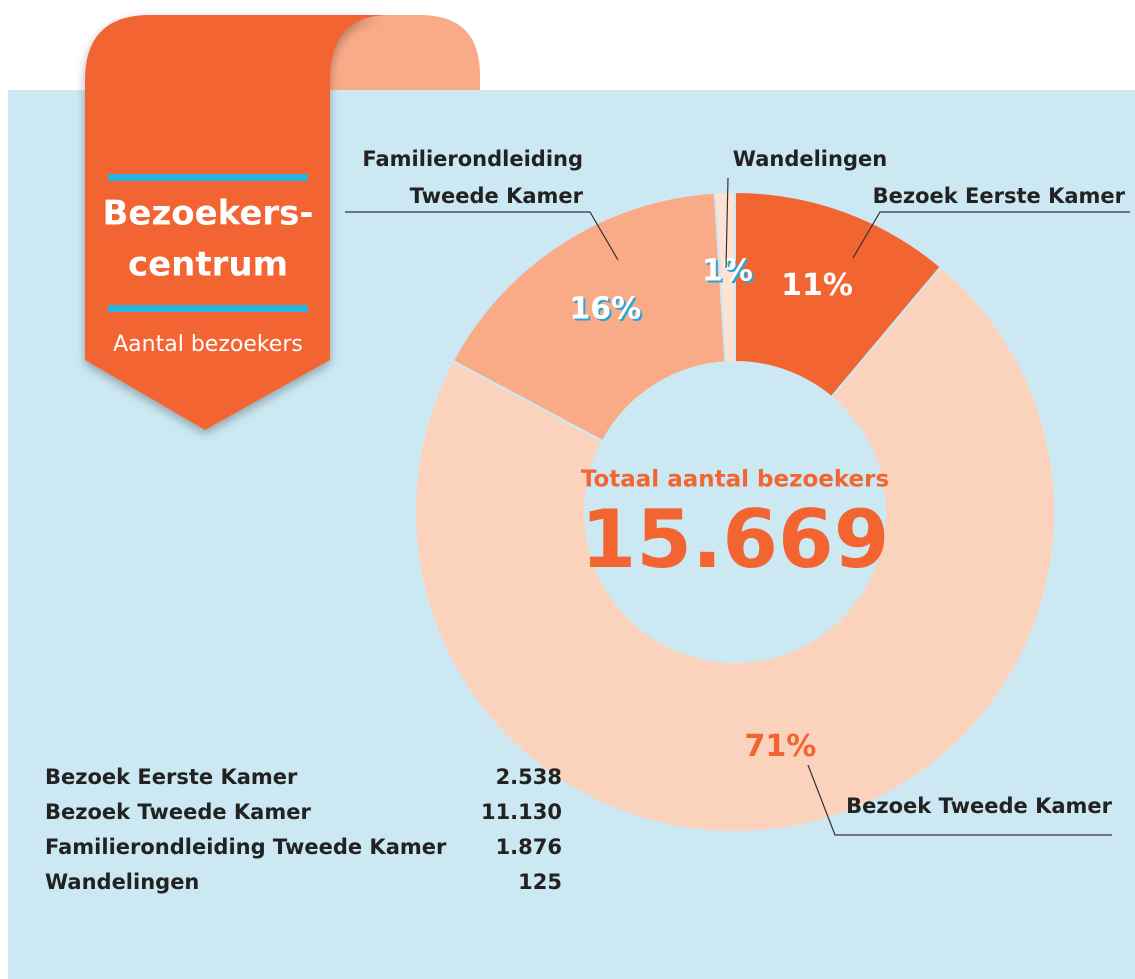 The image size is (1135, 979). What do you see at coordinates (472, 159) in the screenshot?
I see `category-label: Familierondleiding` at bounding box center [472, 159].